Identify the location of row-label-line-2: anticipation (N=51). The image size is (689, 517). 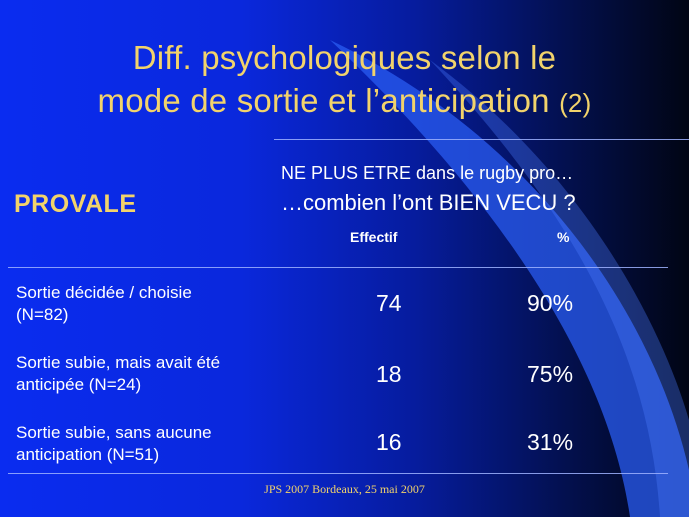
(88, 454).